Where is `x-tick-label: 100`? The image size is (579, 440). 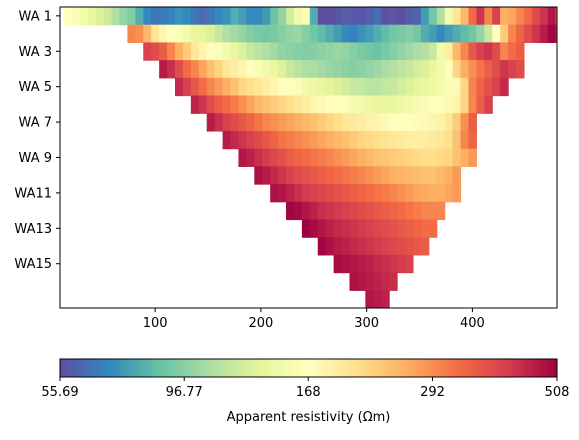
x-tick-label: 100 is located at coordinates (155, 323).